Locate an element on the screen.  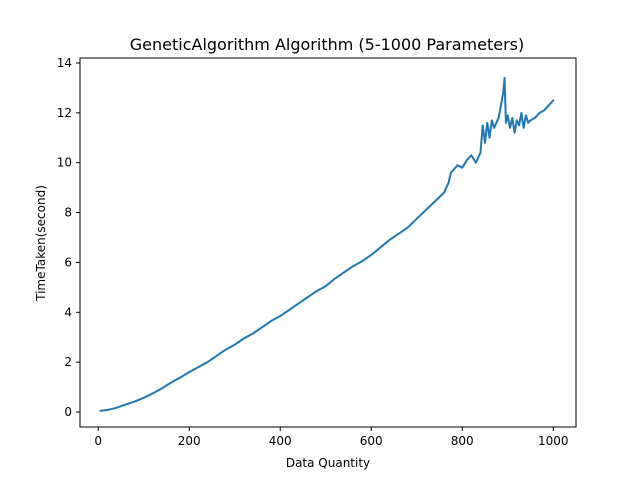
y-tick-label: 8 is located at coordinates (68, 213).